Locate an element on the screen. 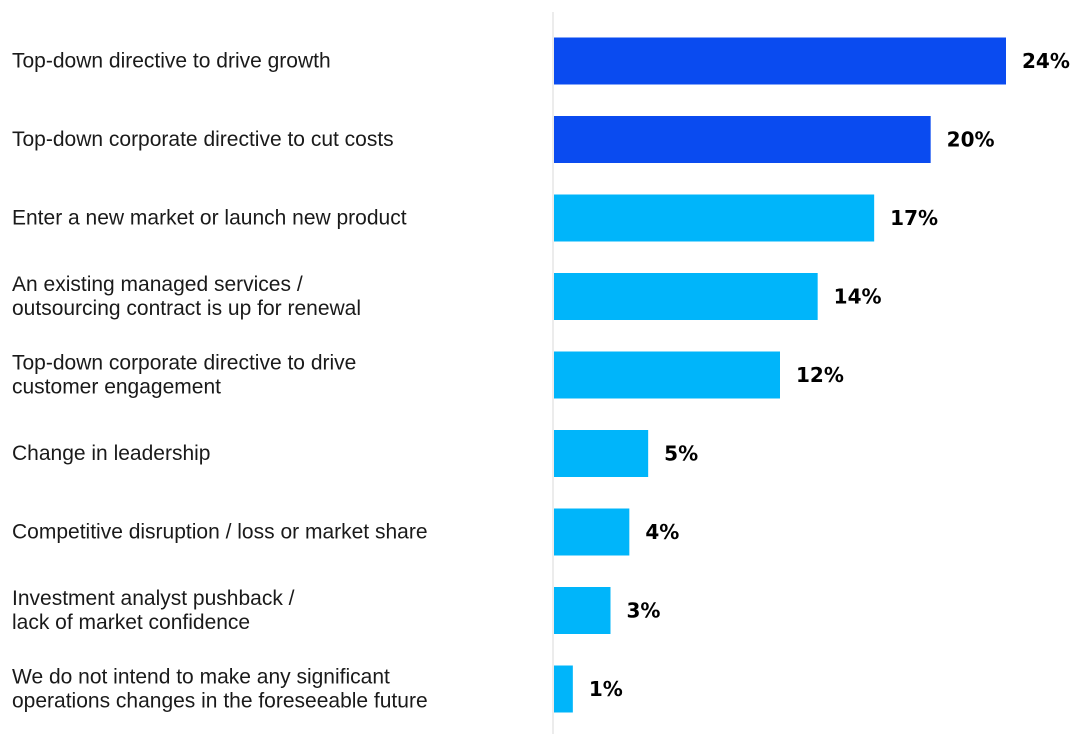 The width and height of the screenshot is (1077, 734). category-label-line: We do not intend to make any significant is located at coordinates (201, 677).